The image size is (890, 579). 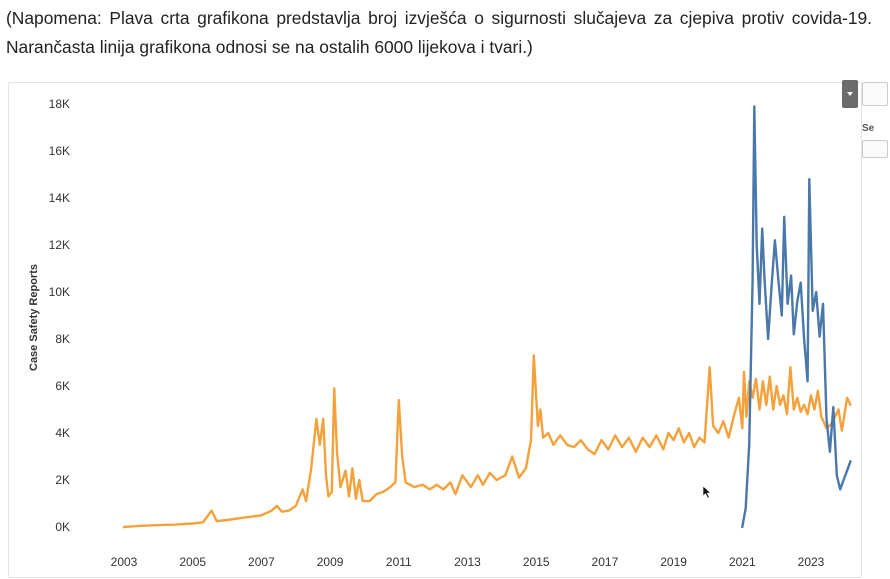 What do you see at coordinates (59, 198) in the screenshot?
I see `y-tick-label: 14K` at bounding box center [59, 198].